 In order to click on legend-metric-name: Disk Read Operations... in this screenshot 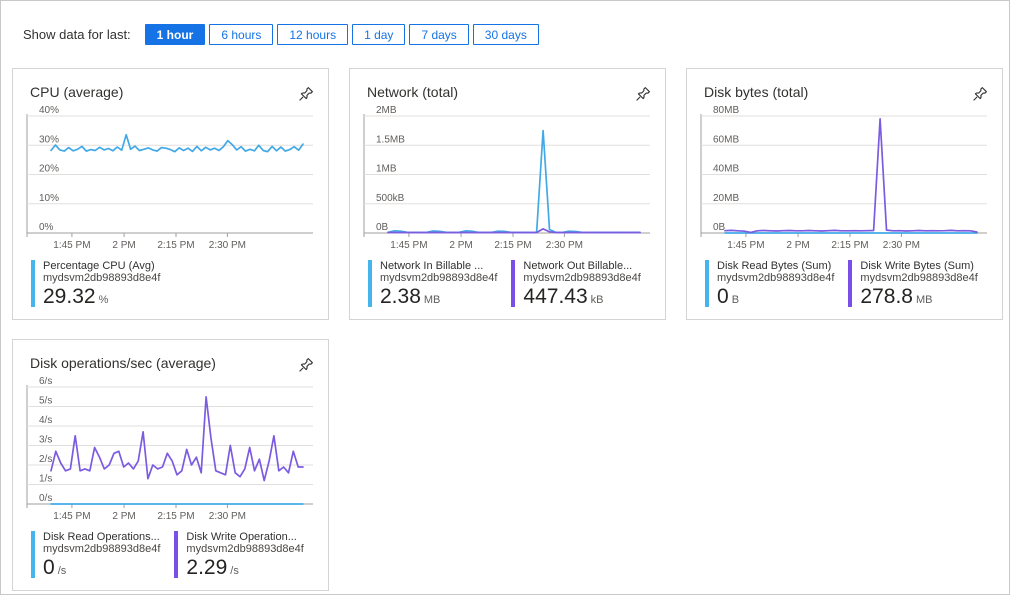, I will do `click(101, 537)`.